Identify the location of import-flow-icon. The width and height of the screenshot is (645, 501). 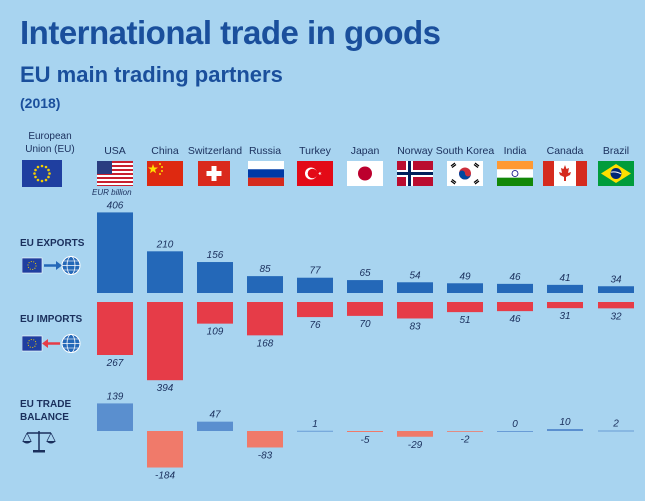
(51, 346).